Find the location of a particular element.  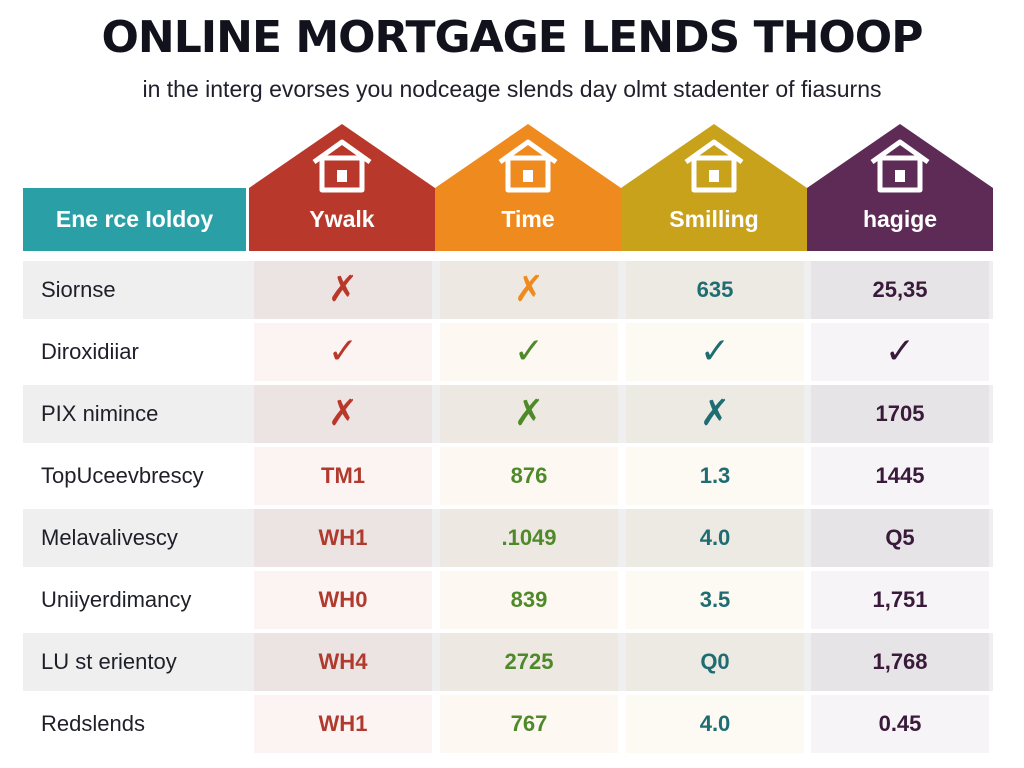

table-cell: 0.45 is located at coordinates (900, 724).